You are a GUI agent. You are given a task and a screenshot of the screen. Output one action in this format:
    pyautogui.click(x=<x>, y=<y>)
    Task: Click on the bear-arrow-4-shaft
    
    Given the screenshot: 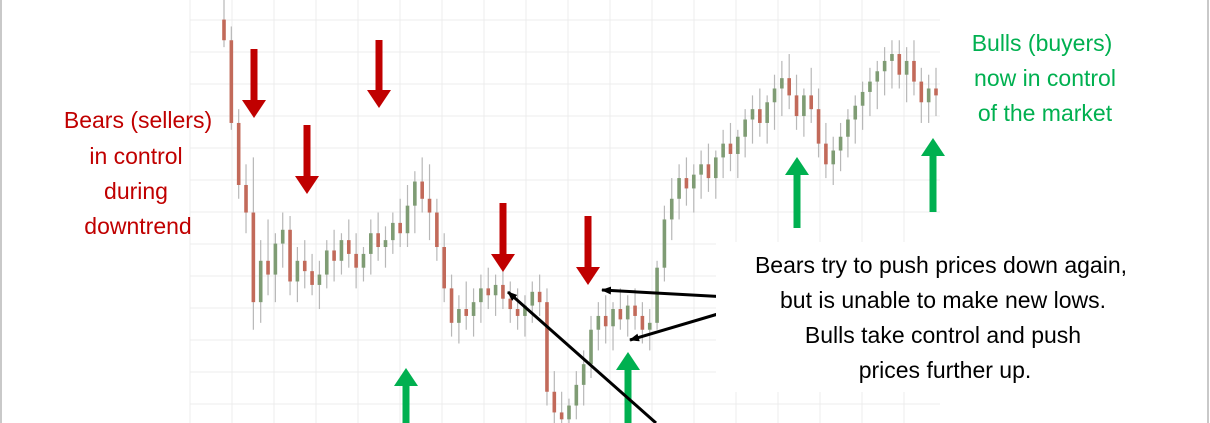 What is the action you would take?
    pyautogui.click(x=503, y=229)
    